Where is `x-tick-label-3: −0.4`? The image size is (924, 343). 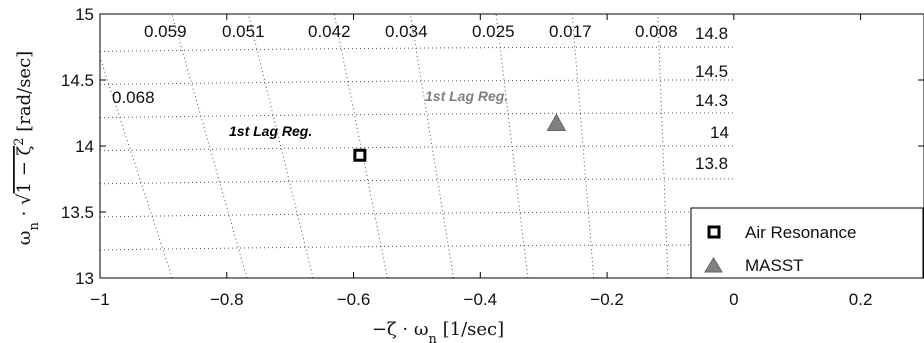 x-tick-label-3: −0.4 is located at coordinates (481, 299).